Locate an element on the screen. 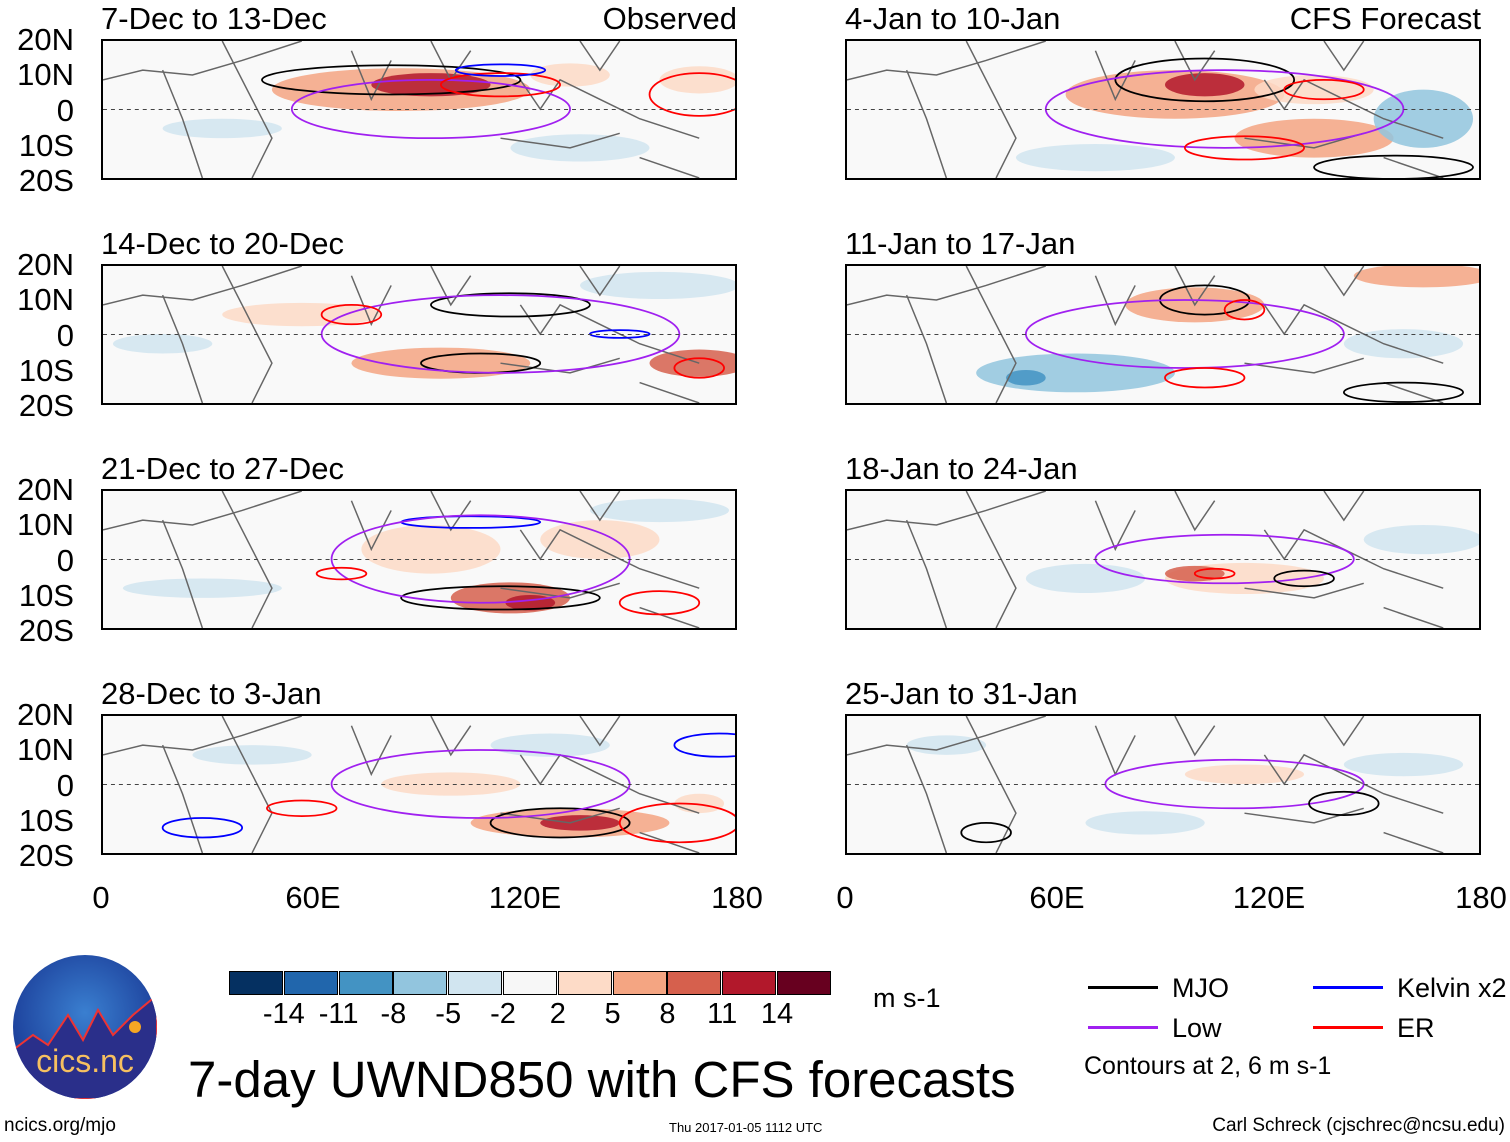  colorbar-label: -8 is located at coordinates (393, 1014).